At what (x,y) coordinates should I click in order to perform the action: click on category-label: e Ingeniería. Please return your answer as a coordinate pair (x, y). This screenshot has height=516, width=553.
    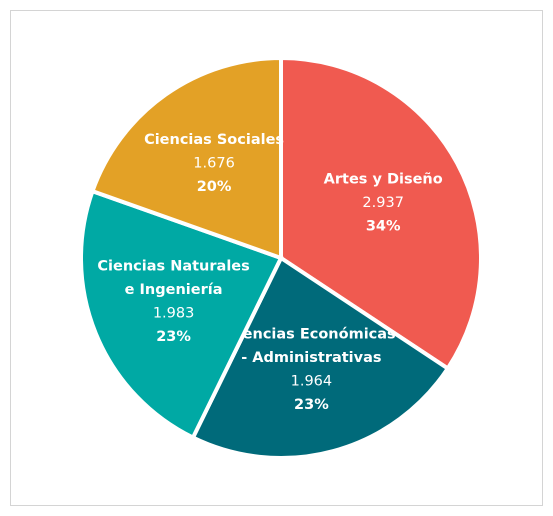
    Looking at the image, I should click on (174, 290).